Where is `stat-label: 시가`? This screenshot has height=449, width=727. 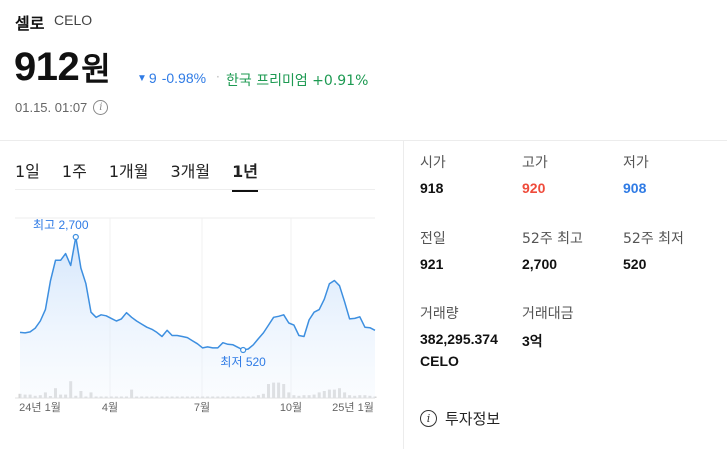
stat-label: 시가 is located at coordinates (433, 163).